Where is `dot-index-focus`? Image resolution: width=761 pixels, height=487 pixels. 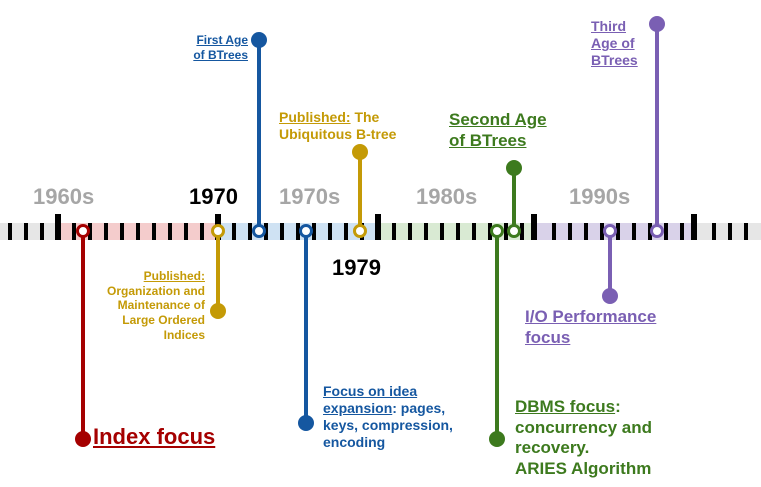
dot-index-focus is located at coordinates (83, 439).